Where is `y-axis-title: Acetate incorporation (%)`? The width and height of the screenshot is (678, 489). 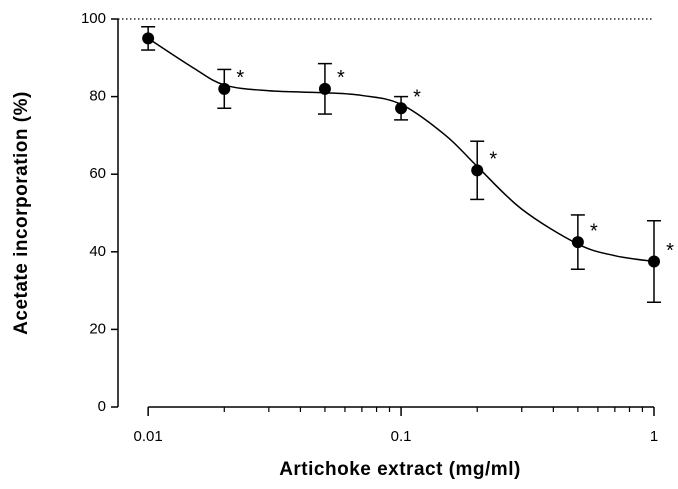 y-axis-title: Acetate incorporation (%) is located at coordinates (21, 213).